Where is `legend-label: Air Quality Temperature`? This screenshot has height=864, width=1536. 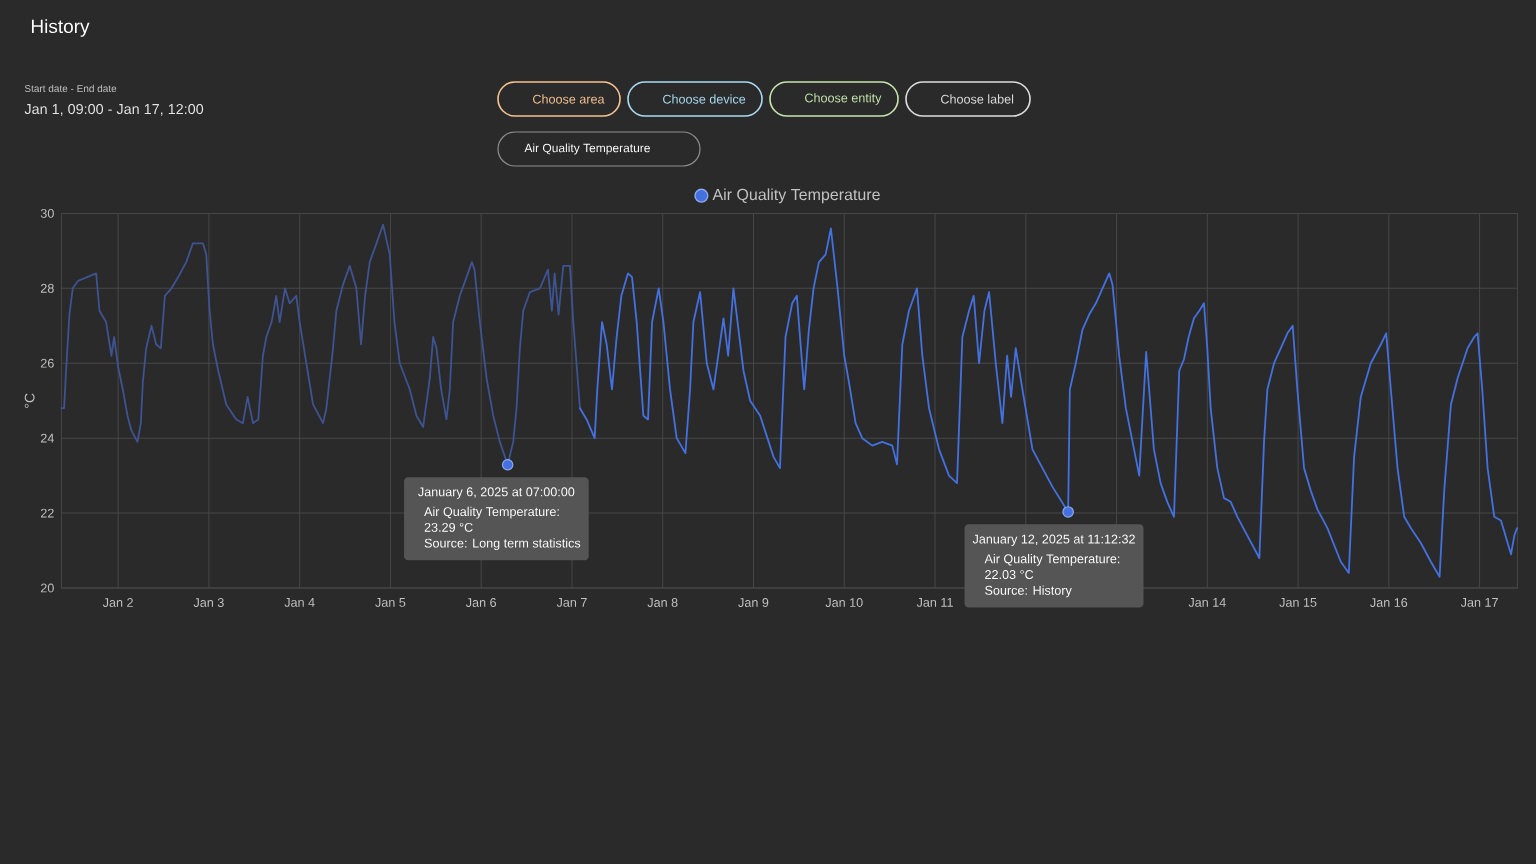
legend-label: Air Quality Temperature is located at coordinates (796, 196).